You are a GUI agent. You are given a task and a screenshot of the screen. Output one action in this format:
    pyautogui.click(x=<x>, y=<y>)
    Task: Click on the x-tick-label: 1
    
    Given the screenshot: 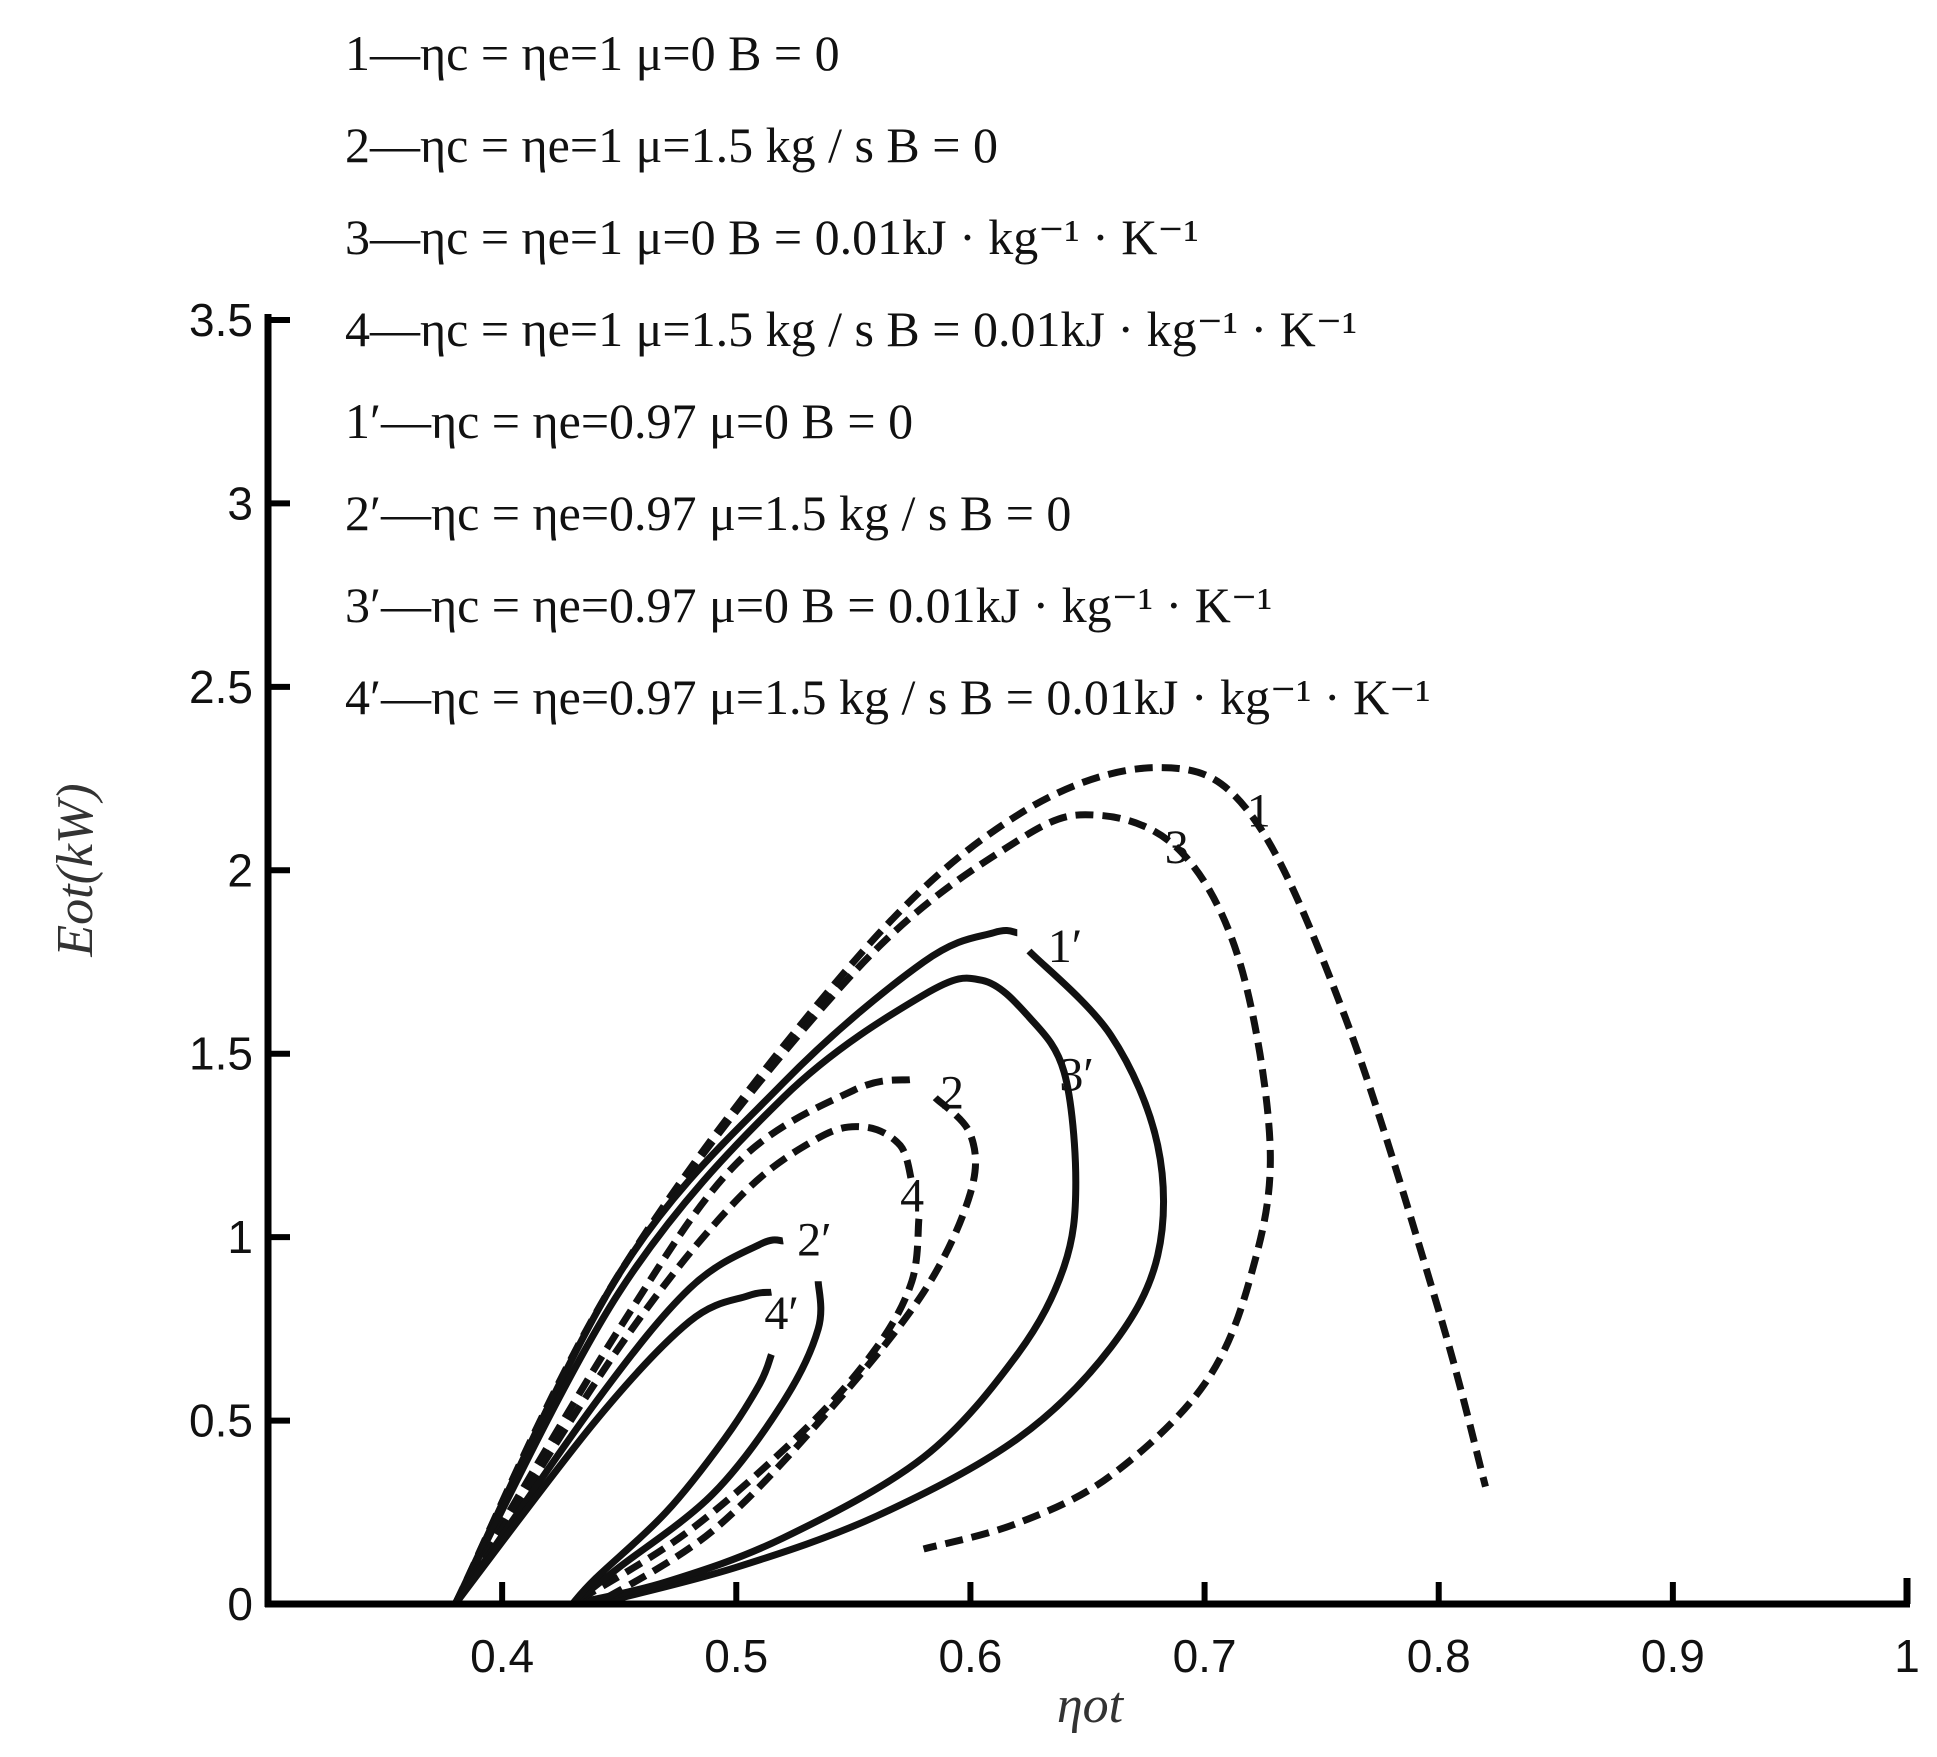 What is the action you would take?
    pyautogui.click(x=1907, y=1656)
    